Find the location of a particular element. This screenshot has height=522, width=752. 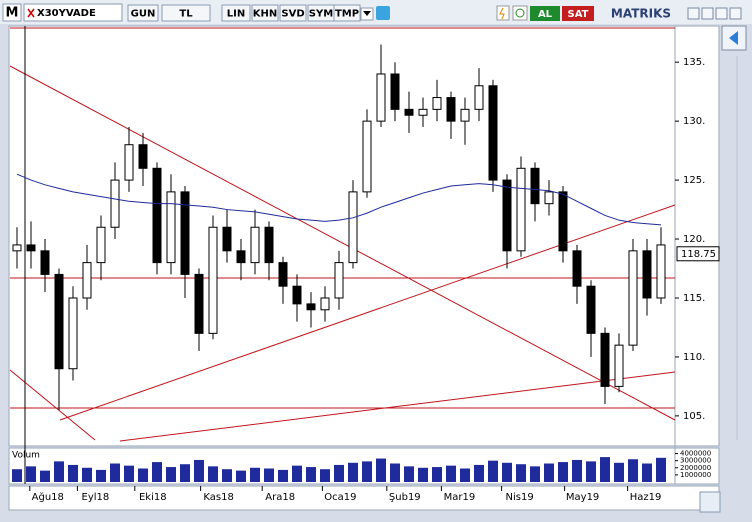

x-tick-label: Ara18 is located at coordinates (280, 497).